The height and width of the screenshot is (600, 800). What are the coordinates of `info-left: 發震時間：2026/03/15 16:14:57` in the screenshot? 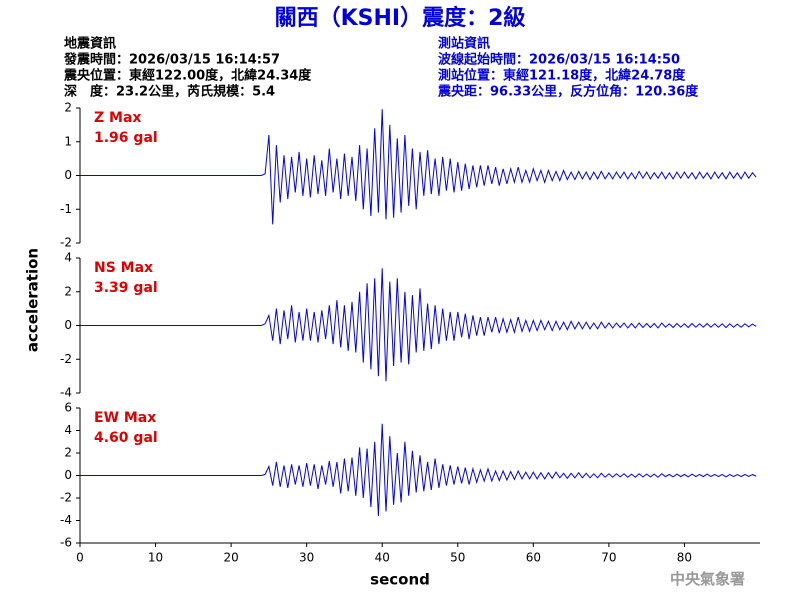 It's located at (171, 60).